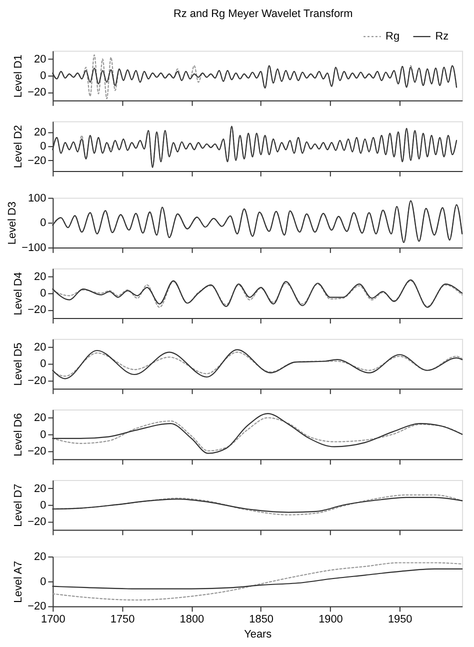  I want to click on x-tick-label: 1800, so click(192, 620).